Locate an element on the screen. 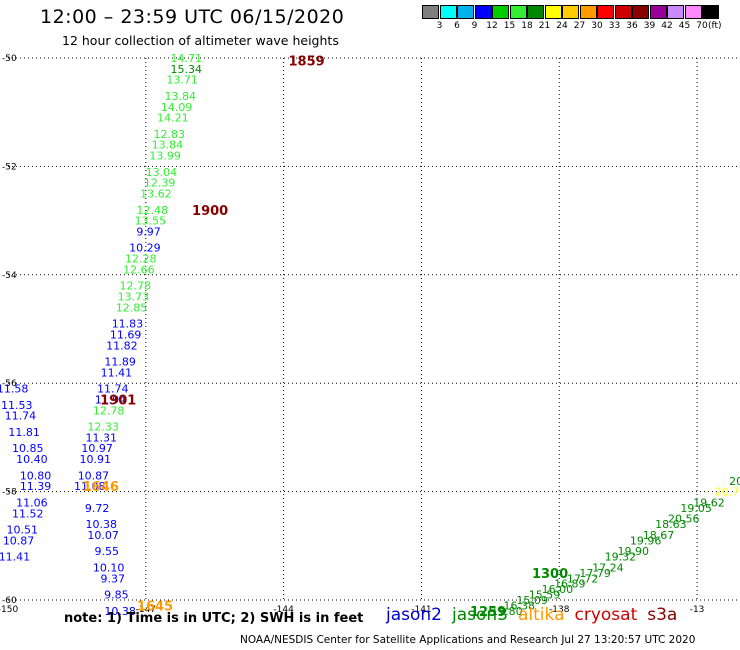  colorbar-label: 6 is located at coordinates (457, 26).